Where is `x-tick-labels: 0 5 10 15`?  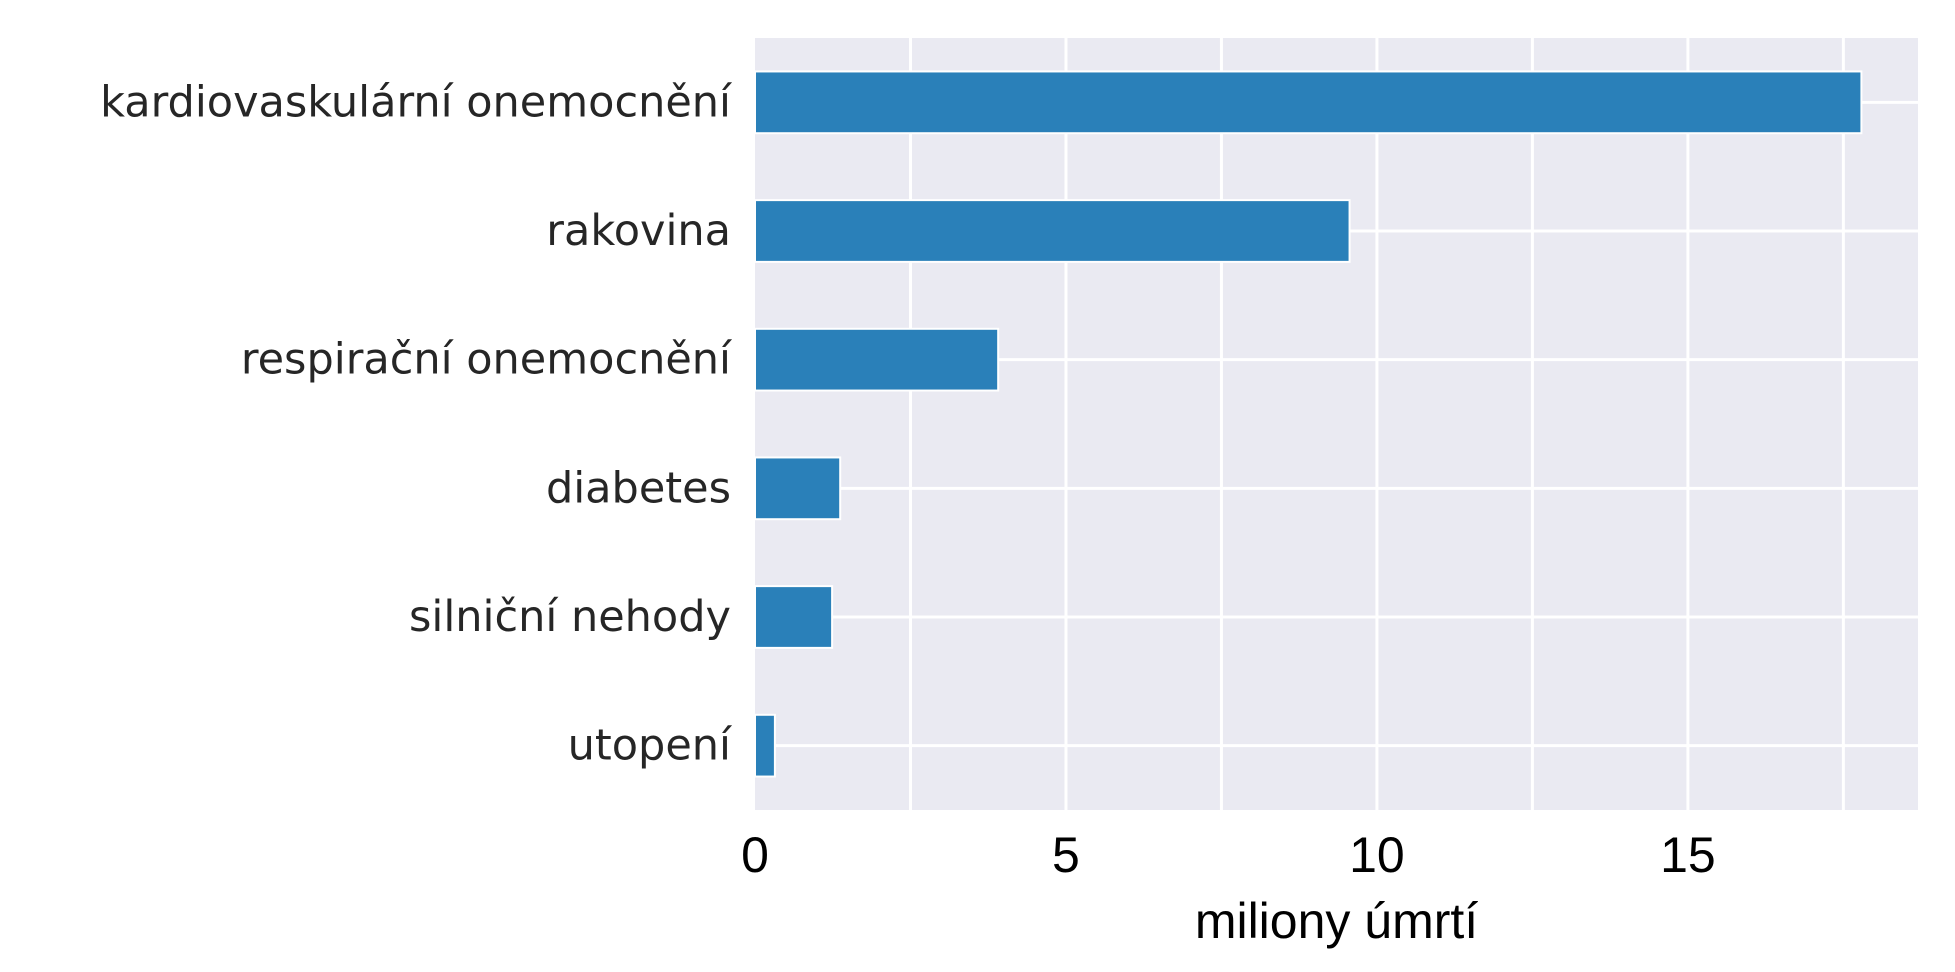 x-tick-labels: 0 5 10 15 is located at coordinates (1228, 855).